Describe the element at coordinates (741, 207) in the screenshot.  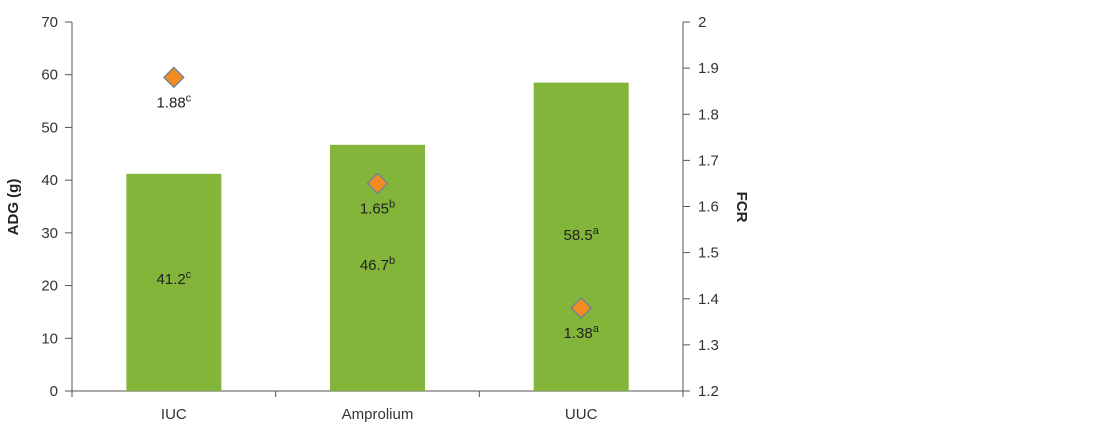
I see `right-y-axis-title: FCR` at that location.